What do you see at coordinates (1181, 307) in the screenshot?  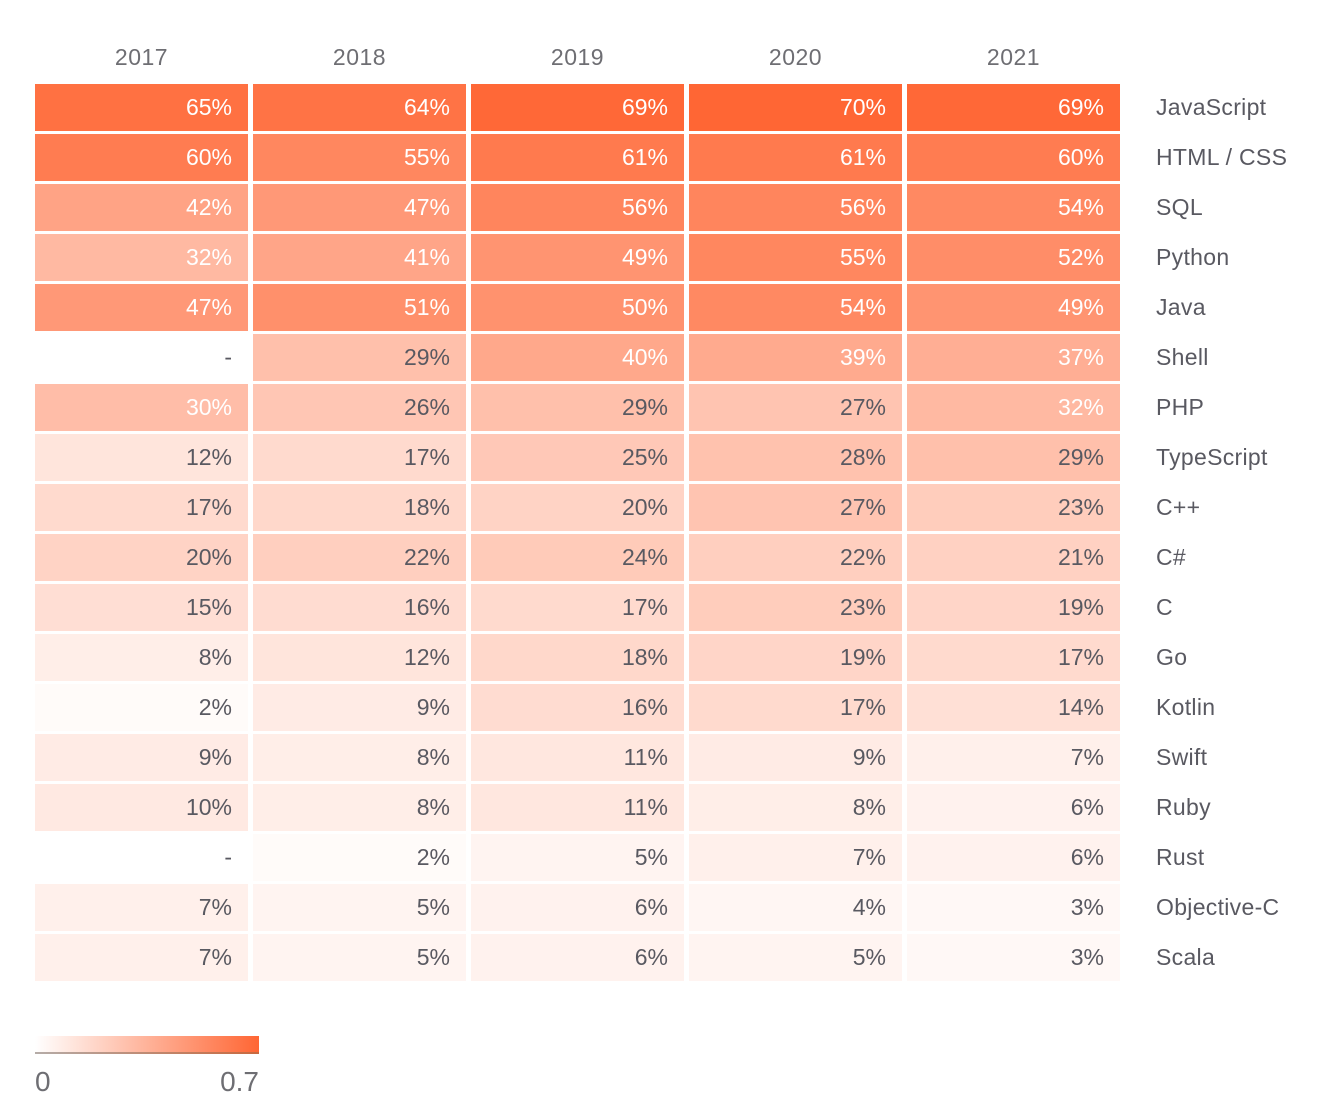 I see `row-label: Java` at bounding box center [1181, 307].